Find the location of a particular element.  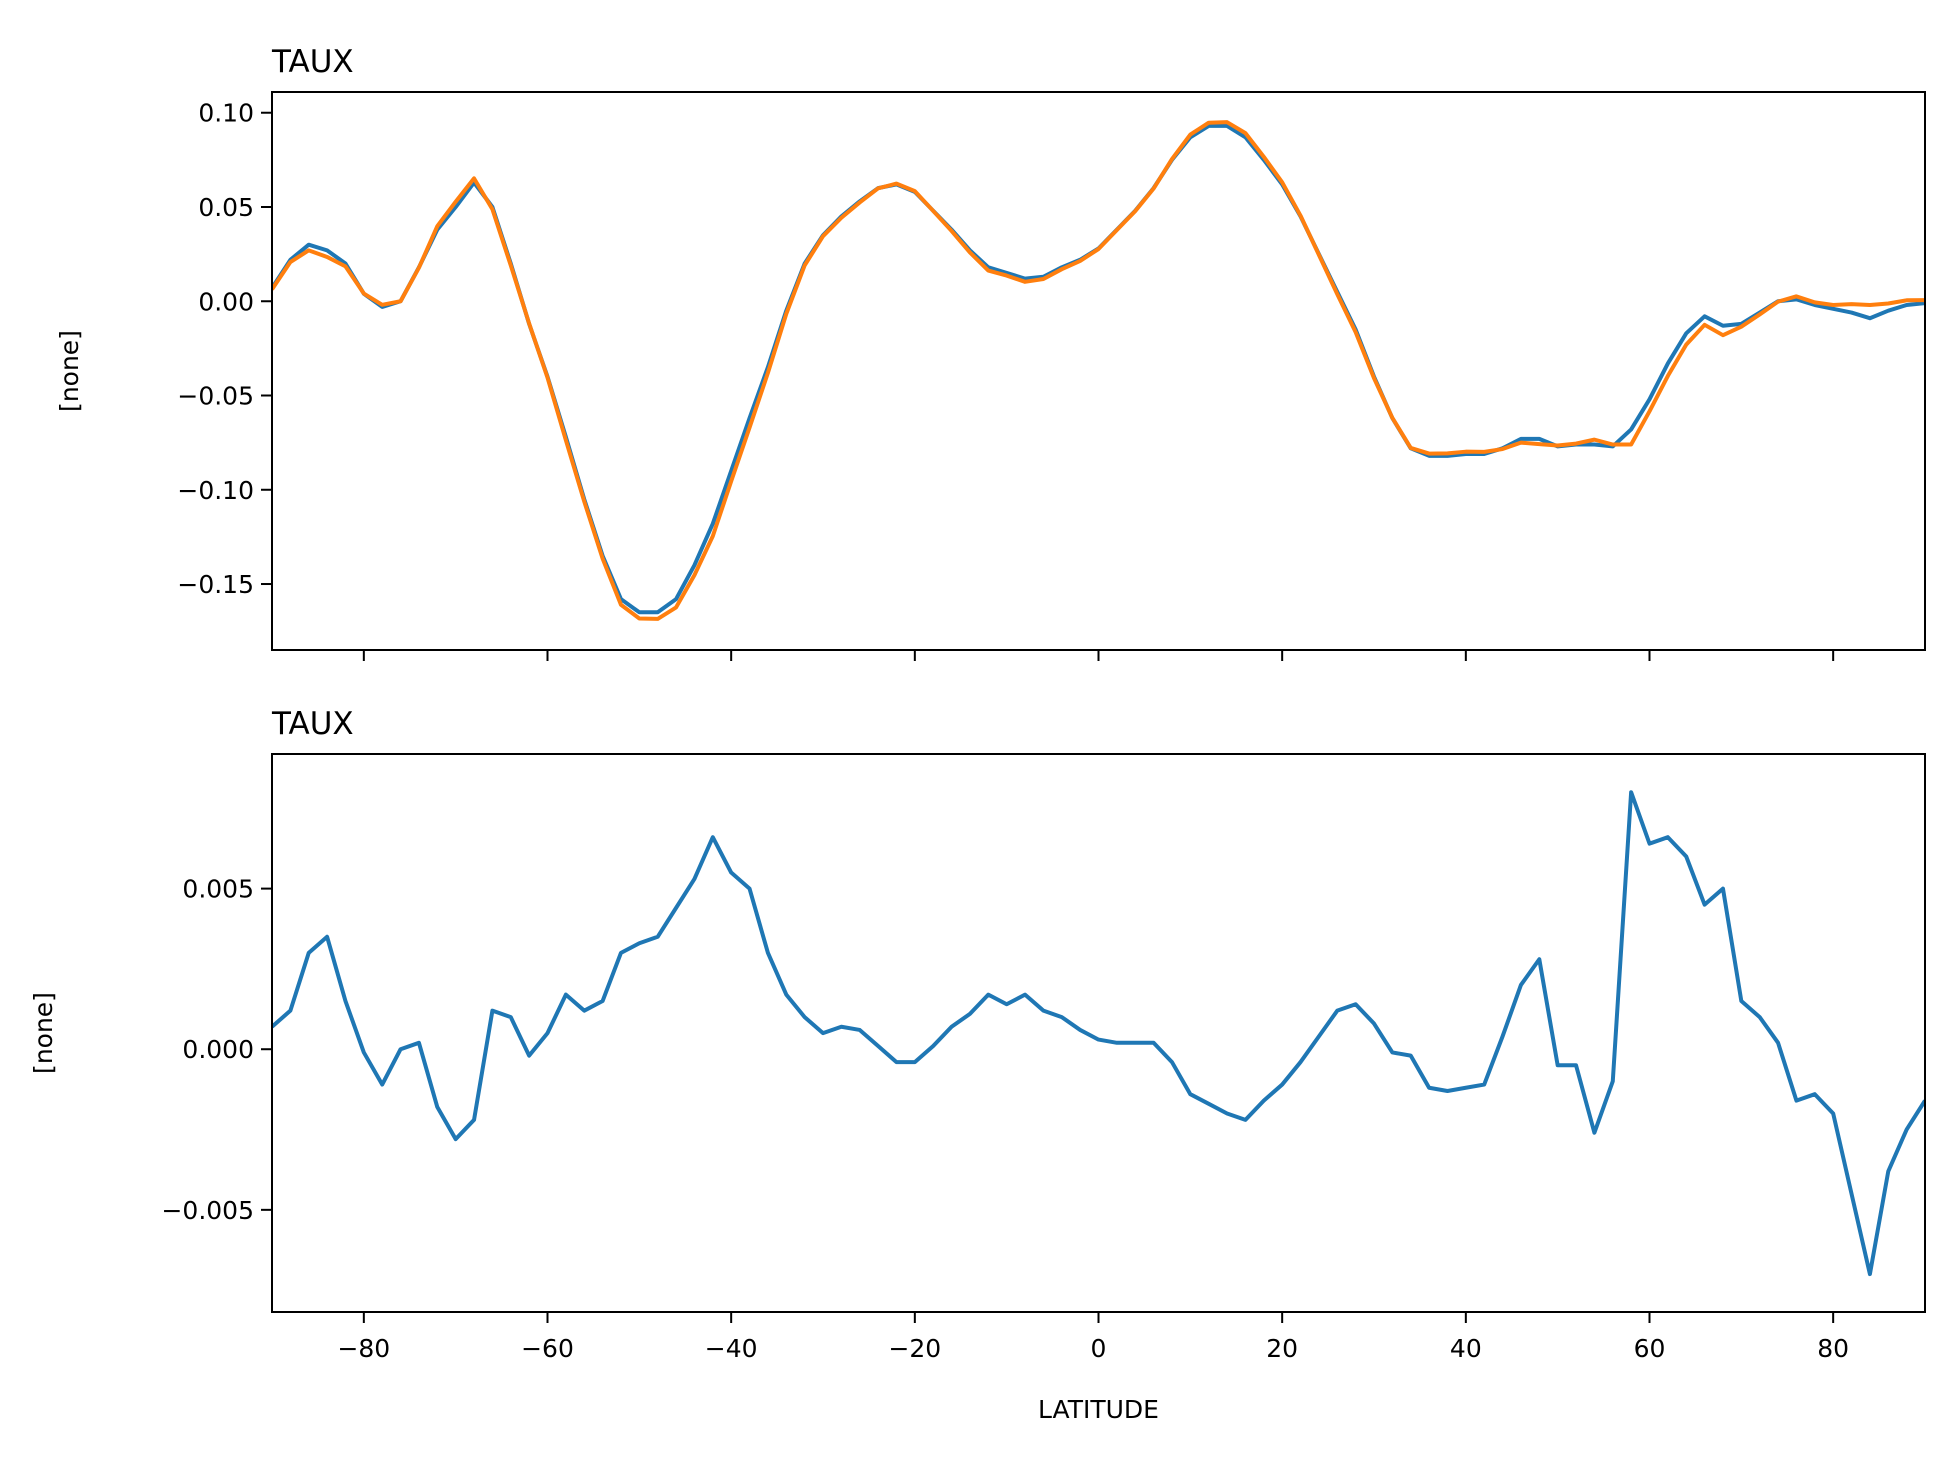

x-tick-label: −20 is located at coordinates (914, 1348).